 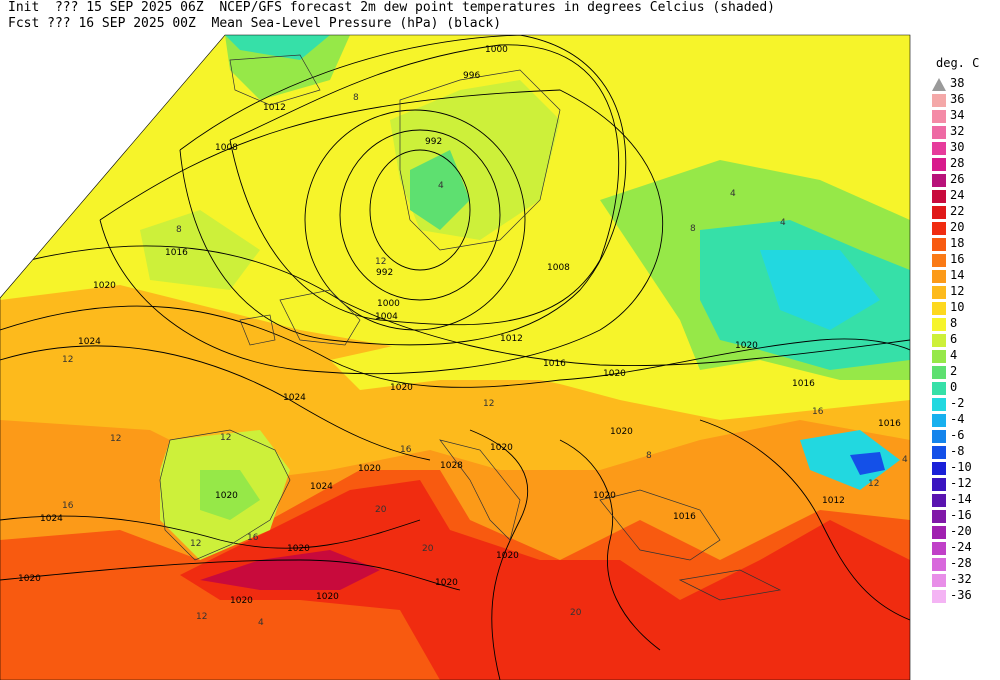 What do you see at coordinates (558, 268) in the screenshot?
I see `isobar-label: 1008` at bounding box center [558, 268].